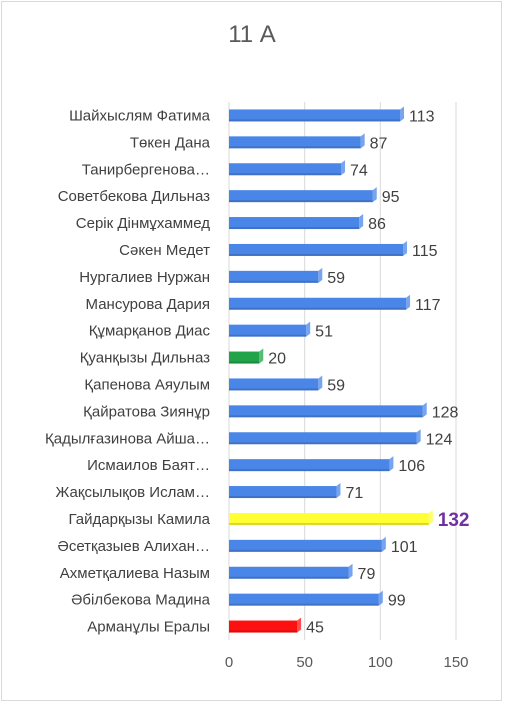  I want to click on category-label: Қапенова Аяулым, so click(147, 384).